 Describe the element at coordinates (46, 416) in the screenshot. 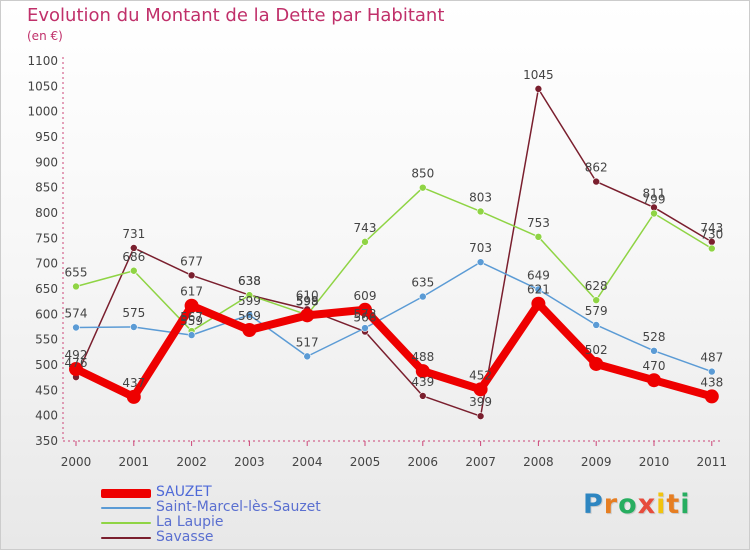

I see `y-tick-label: 400` at that location.